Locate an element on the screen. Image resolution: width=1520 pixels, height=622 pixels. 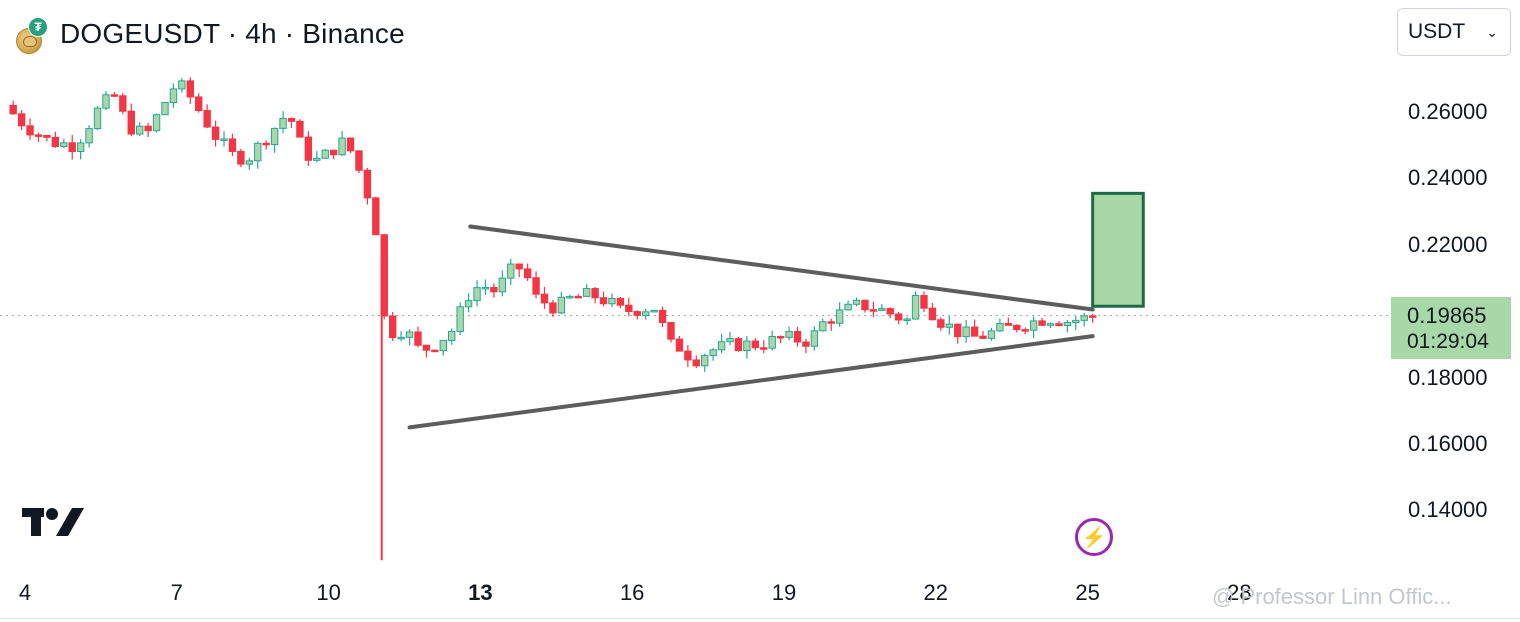
time-axis-label: 7 is located at coordinates (176, 592).